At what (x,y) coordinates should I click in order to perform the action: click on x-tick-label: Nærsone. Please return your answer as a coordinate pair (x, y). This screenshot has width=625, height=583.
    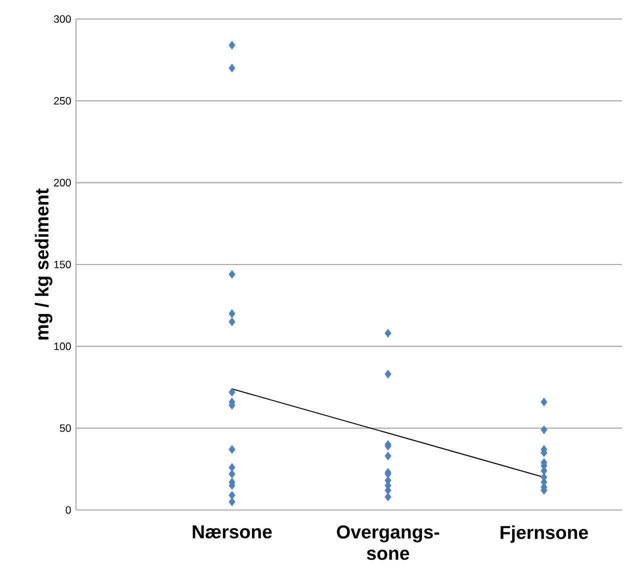
    Looking at the image, I should click on (232, 531).